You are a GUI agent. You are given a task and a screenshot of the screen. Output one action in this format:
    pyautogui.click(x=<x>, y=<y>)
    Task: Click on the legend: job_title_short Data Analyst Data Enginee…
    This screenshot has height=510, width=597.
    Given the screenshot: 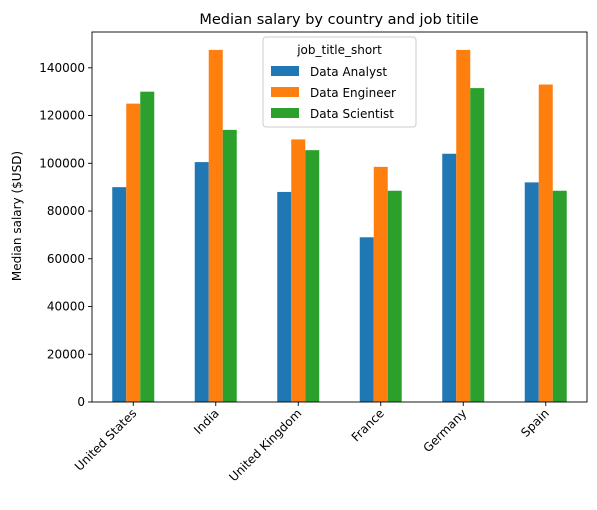 What is the action you would take?
    pyautogui.click(x=339, y=82)
    